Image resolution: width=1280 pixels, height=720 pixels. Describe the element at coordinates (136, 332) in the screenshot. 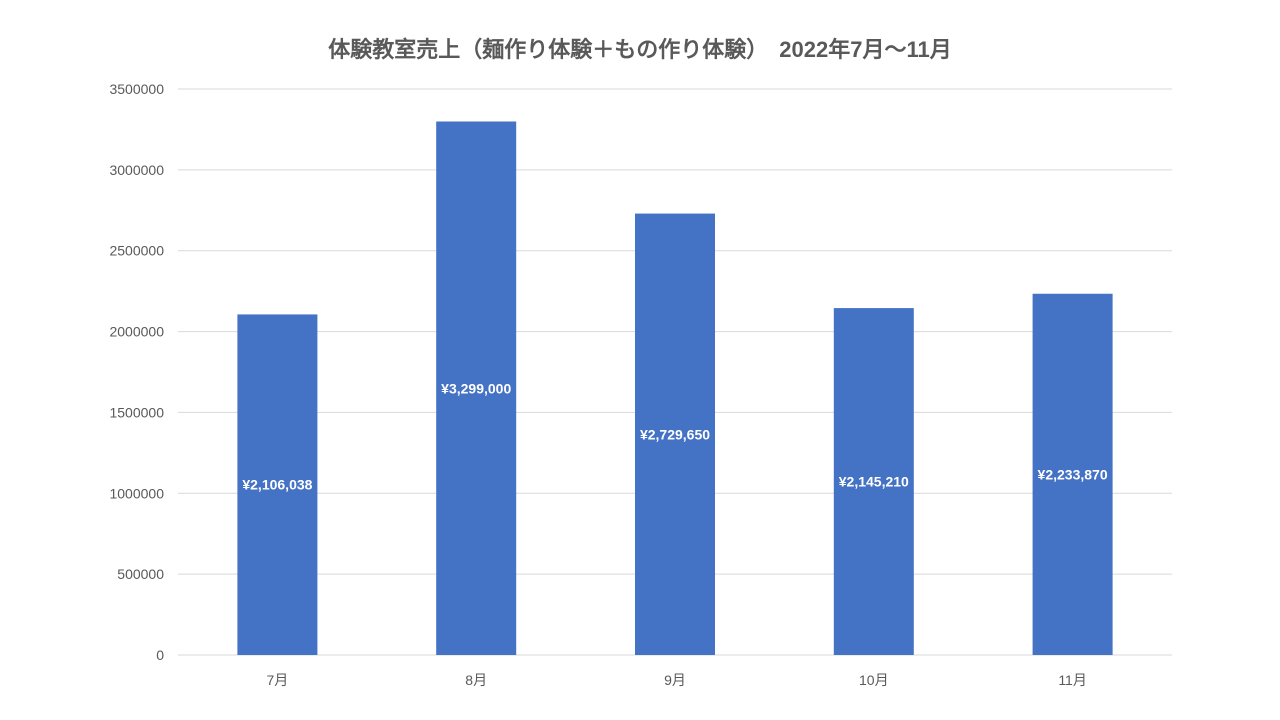

I see `y-tick-label: 2000000` at that location.